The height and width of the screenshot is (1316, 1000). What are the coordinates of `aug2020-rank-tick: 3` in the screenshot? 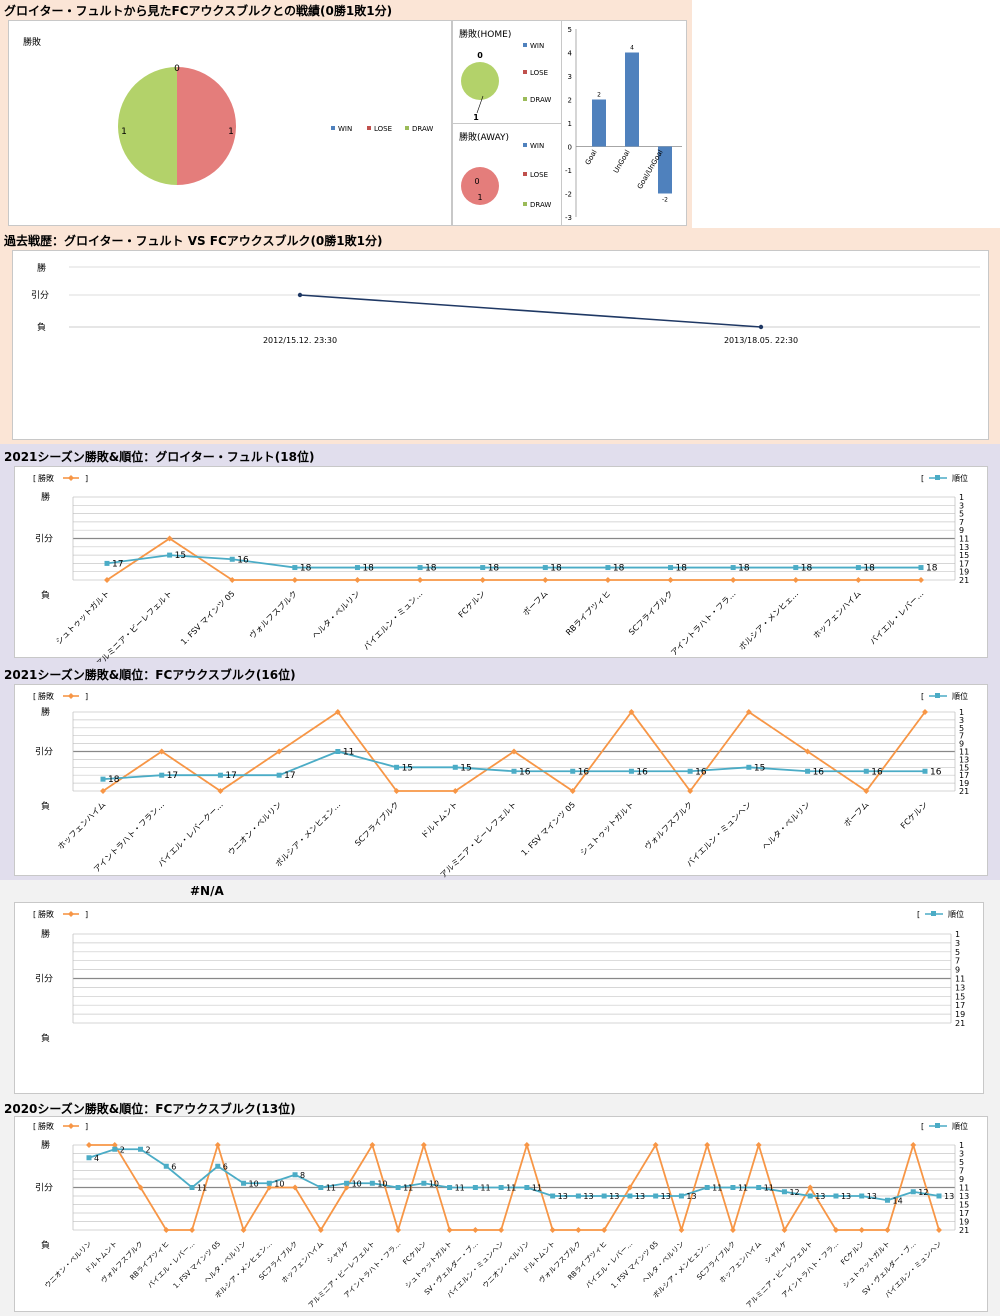 It's located at (961, 1154).